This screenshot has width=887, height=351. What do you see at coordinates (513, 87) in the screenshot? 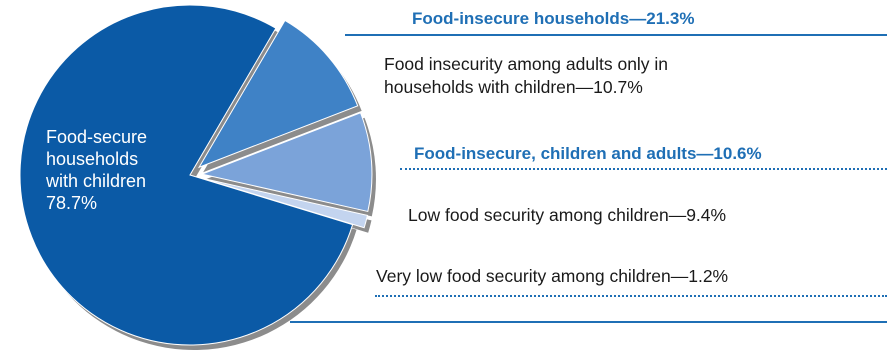
I see `slice-label-adults-only-line2: households with children—10.7%` at bounding box center [513, 87].